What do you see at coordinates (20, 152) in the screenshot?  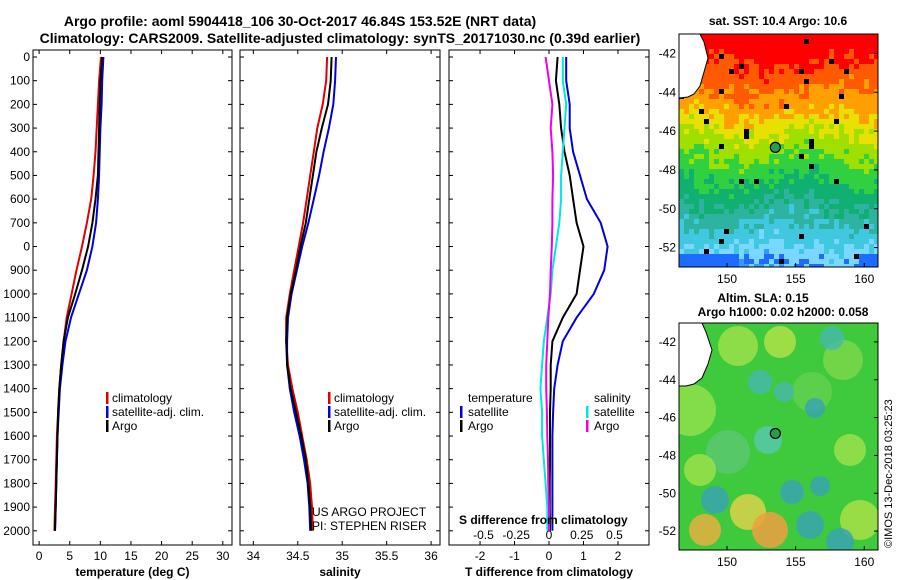 I see `y-tick-label: 400` at bounding box center [20, 152].